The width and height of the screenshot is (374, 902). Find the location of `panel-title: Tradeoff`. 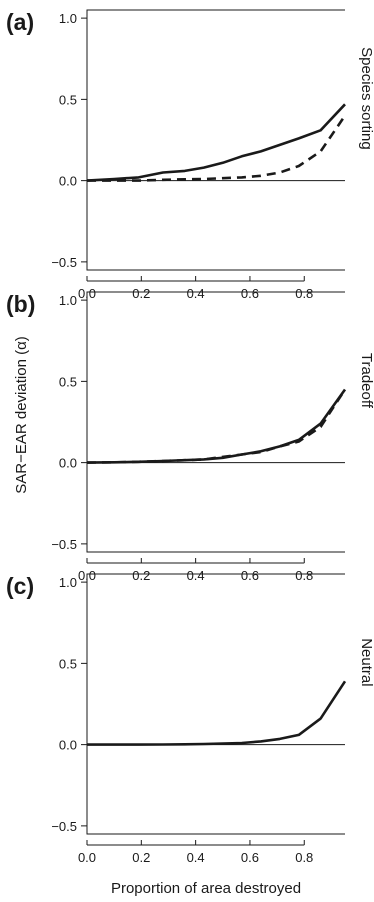

panel-title: Tradeoff is located at coordinates (366, 381).